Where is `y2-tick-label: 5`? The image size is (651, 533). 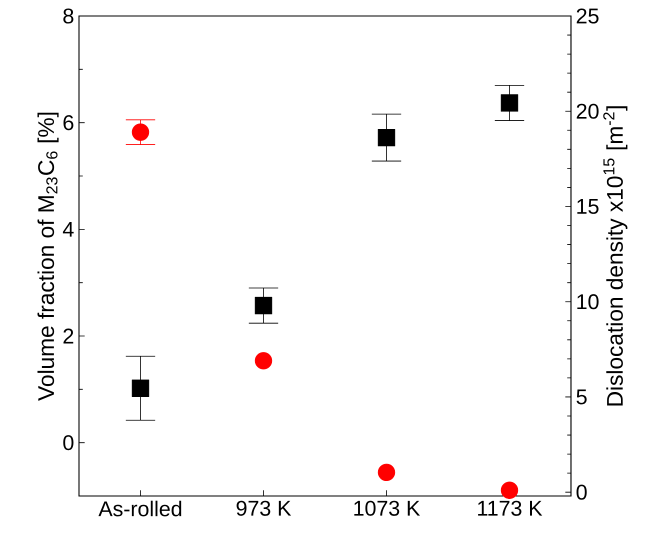
y2-tick-label: 5 is located at coordinates (581, 397).